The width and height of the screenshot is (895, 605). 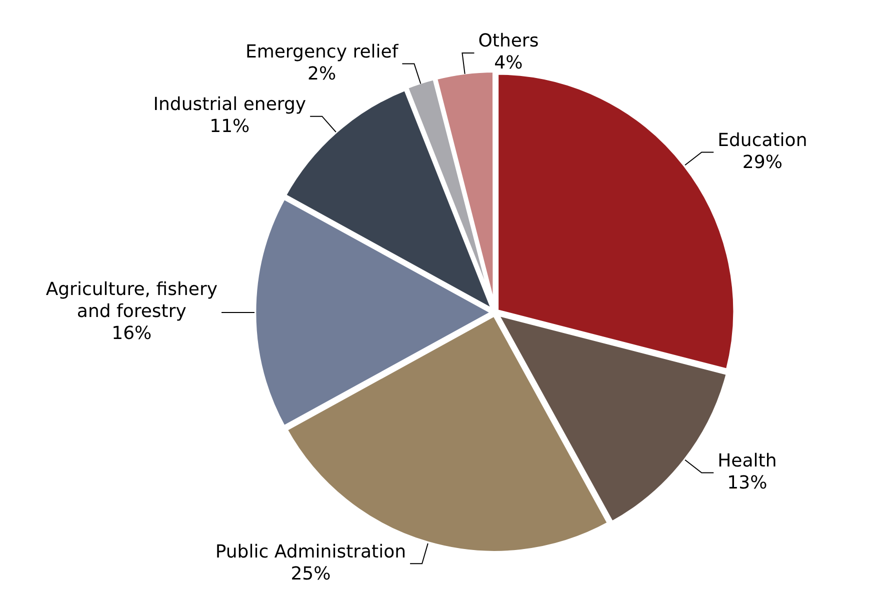 I want to click on data-label: 13%, so click(x=747, y=483).